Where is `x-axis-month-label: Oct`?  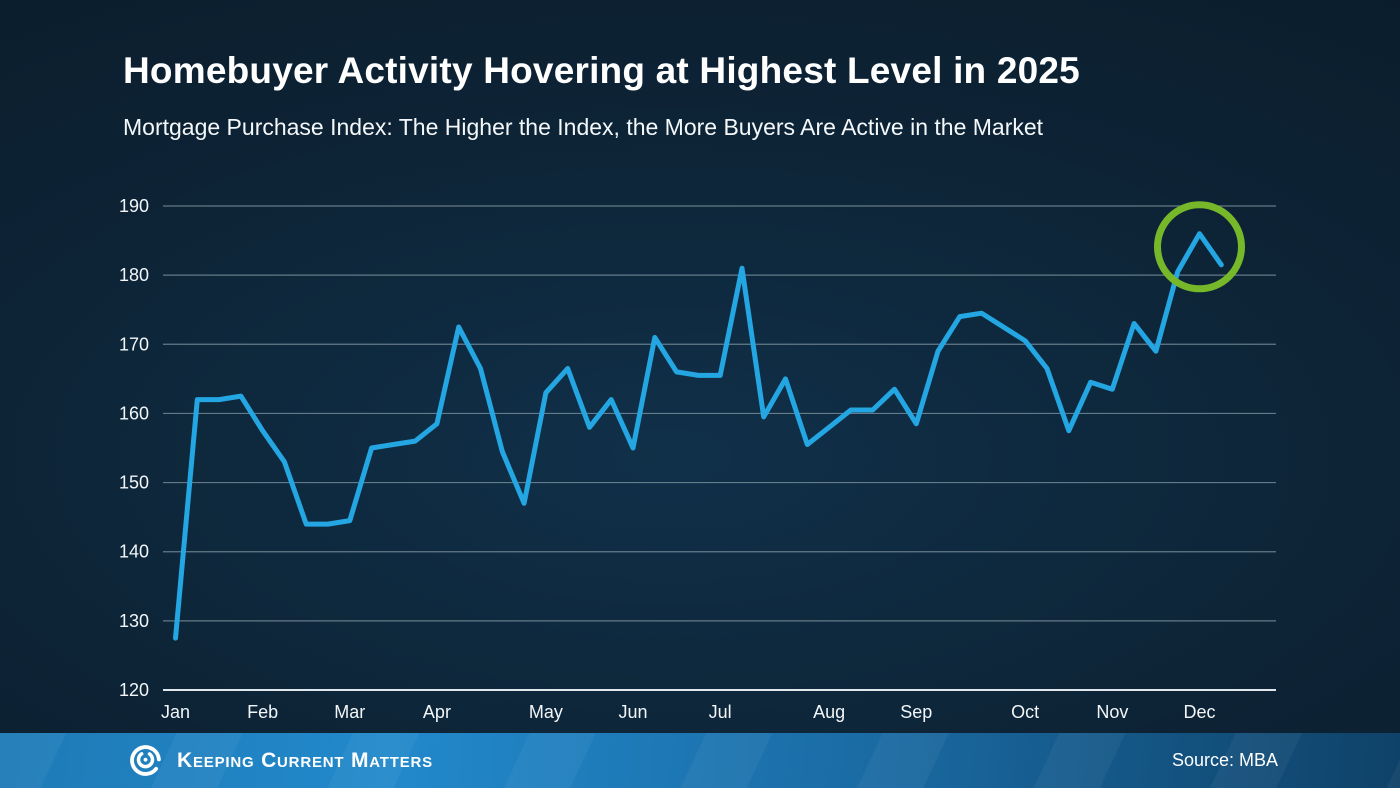
x-axis-month-label: Oct is located at coordinates (1025, 712).